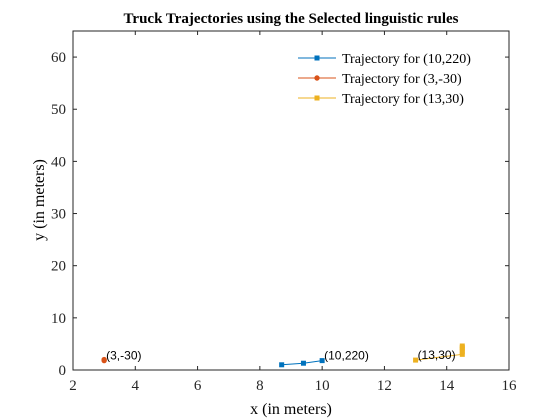 This screenshot has width=560, height=420. I want to click on x-tick-label: 16, so click(510, 386).